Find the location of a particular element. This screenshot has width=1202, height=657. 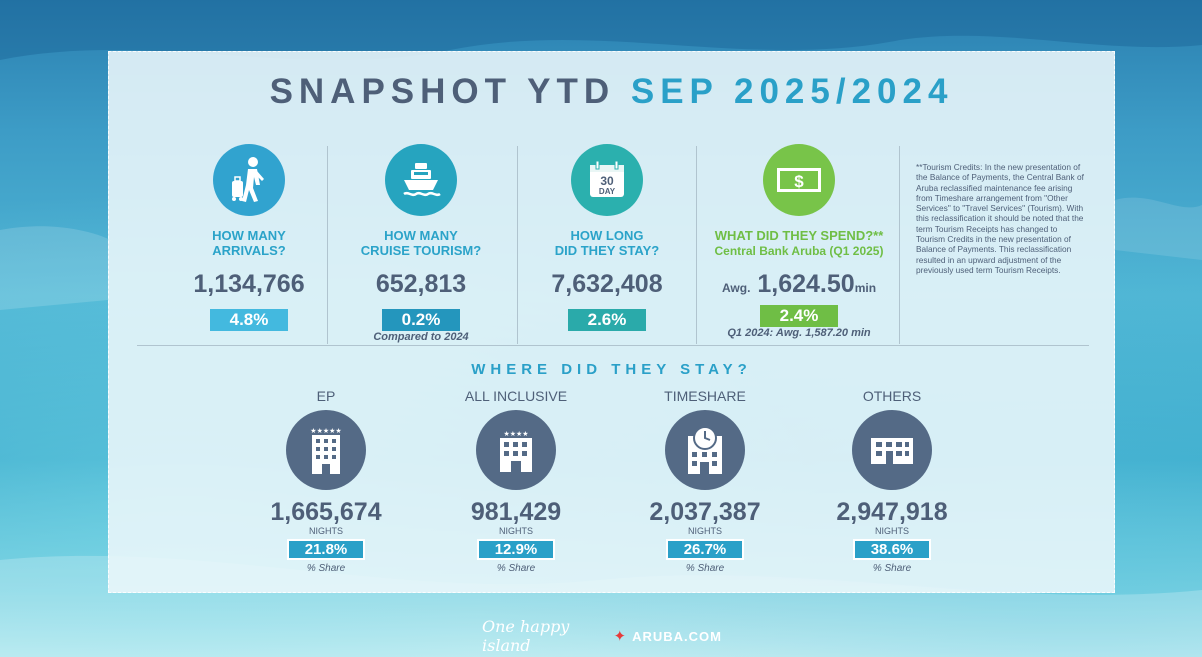

spend-value-row: Awg. 1,624.50min is located at coordinates (799, 284).